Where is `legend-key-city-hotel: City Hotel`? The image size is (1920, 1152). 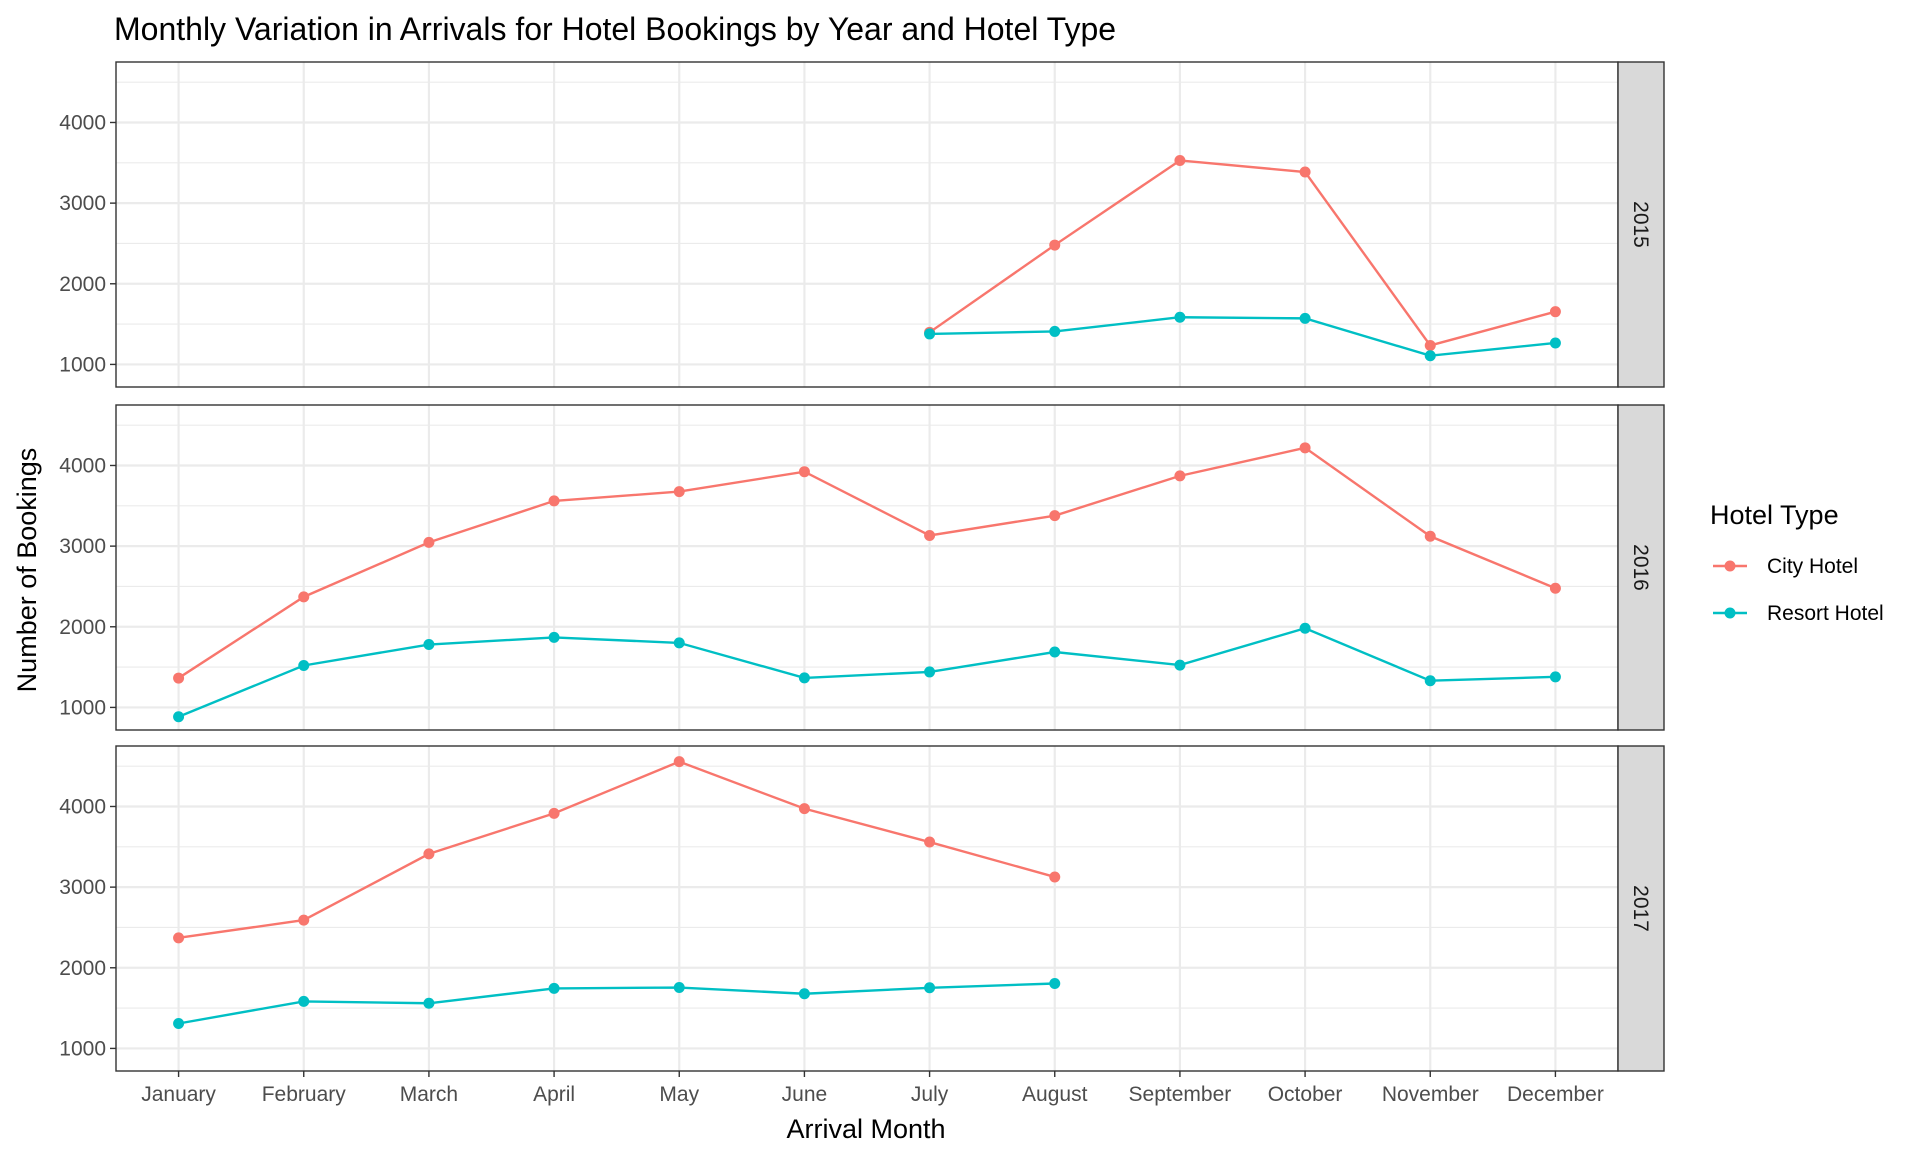
legend-key-city-hotel: City Hotel is located at coordinates (1785, 566).